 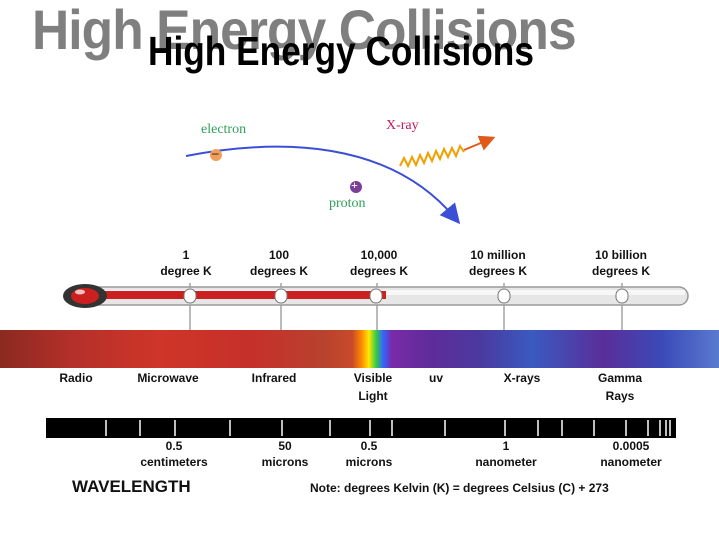 I want to click on band-label-infrared: Infrared, so click(x=274, y=378).